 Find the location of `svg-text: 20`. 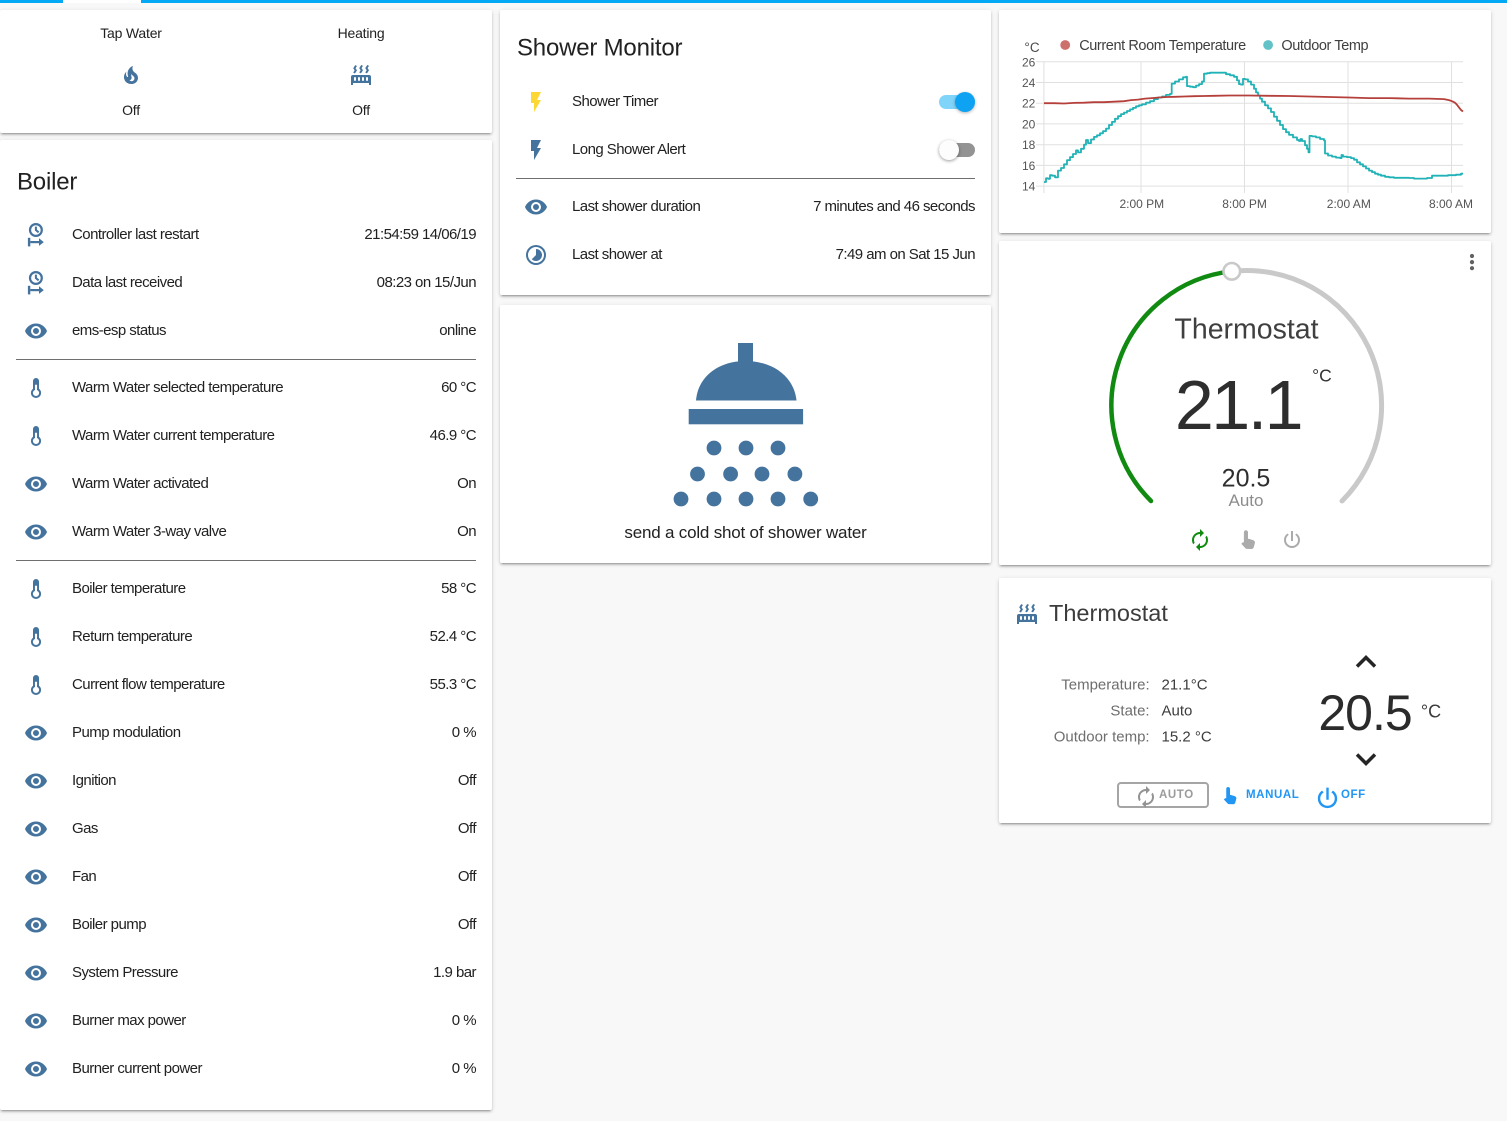

svg-text: 20 is located at coordinates (1029, 124).